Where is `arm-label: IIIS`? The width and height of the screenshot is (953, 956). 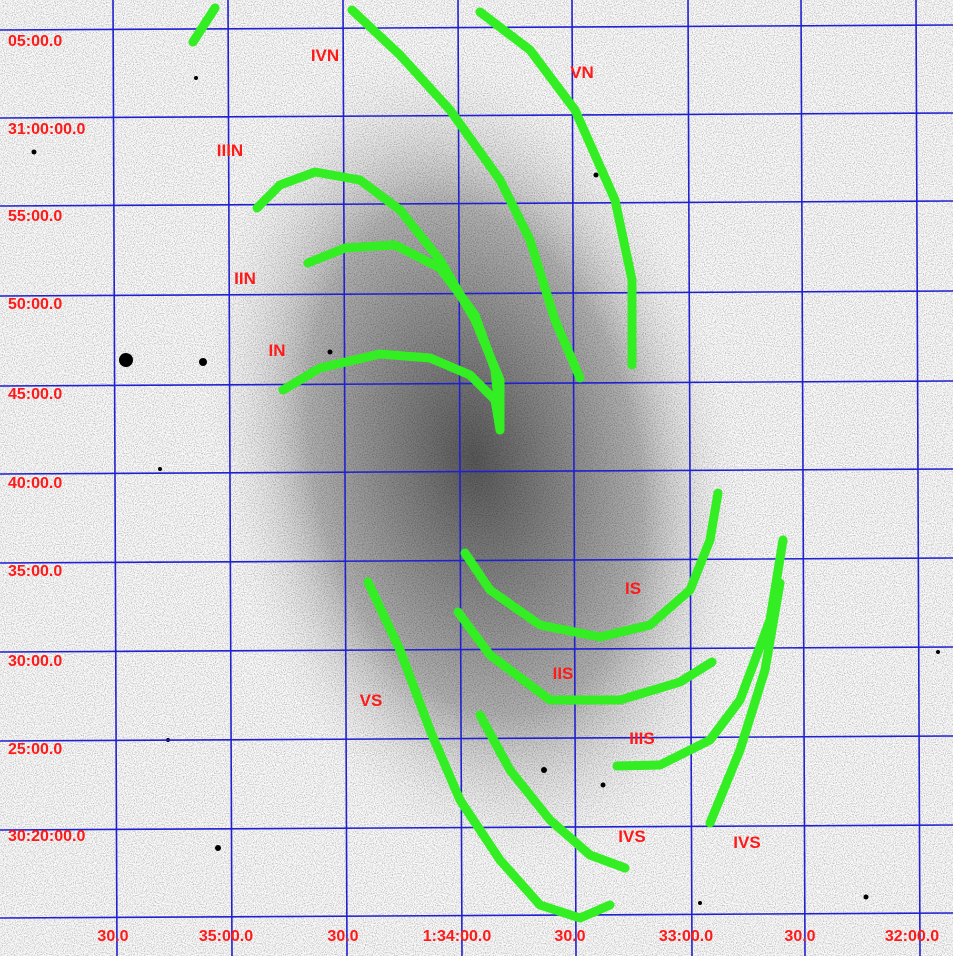
arm-label: IIIS is located at coordinates (642, 738).